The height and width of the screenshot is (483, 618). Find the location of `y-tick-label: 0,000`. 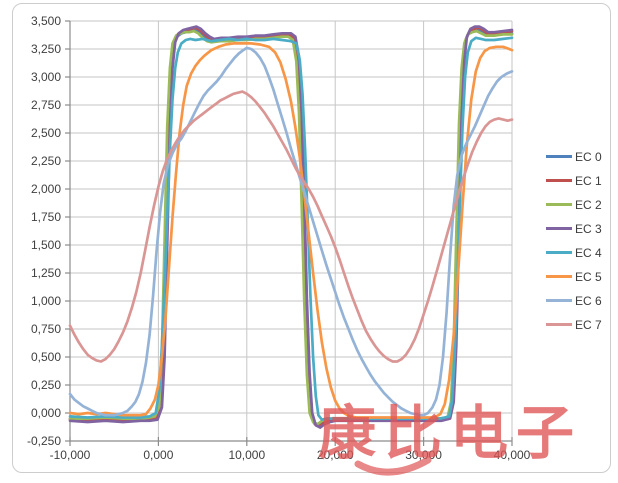

y-tick-label: 0,000 is located at coordinates (46, 413).